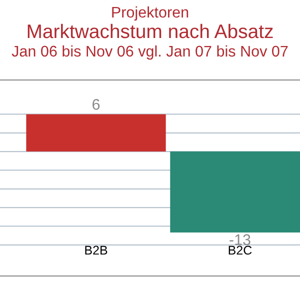 The image size is (300, 300). What do you see at coordinates (240, 240) in the screenshot?
I see `data-label: -13` at bounding box center [240, 240].